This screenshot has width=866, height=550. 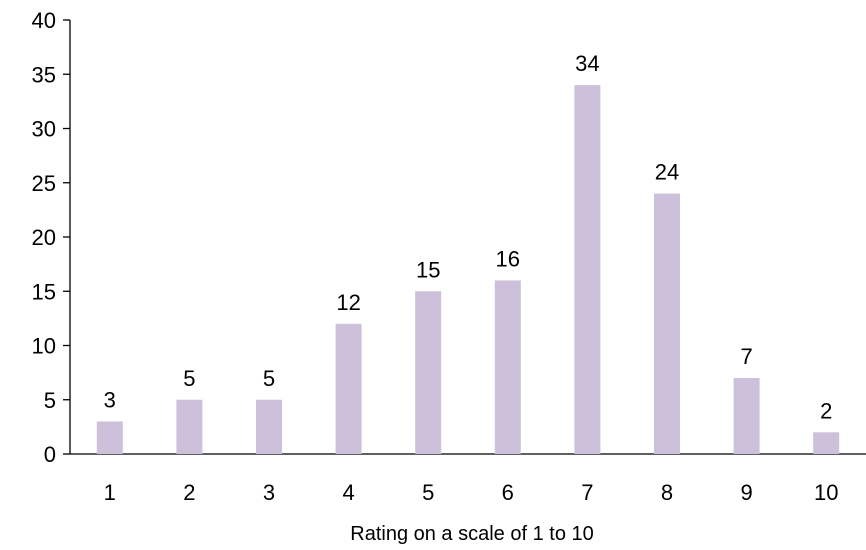 I want to click on y-tick-label: 35, so click(x=44, y=74).